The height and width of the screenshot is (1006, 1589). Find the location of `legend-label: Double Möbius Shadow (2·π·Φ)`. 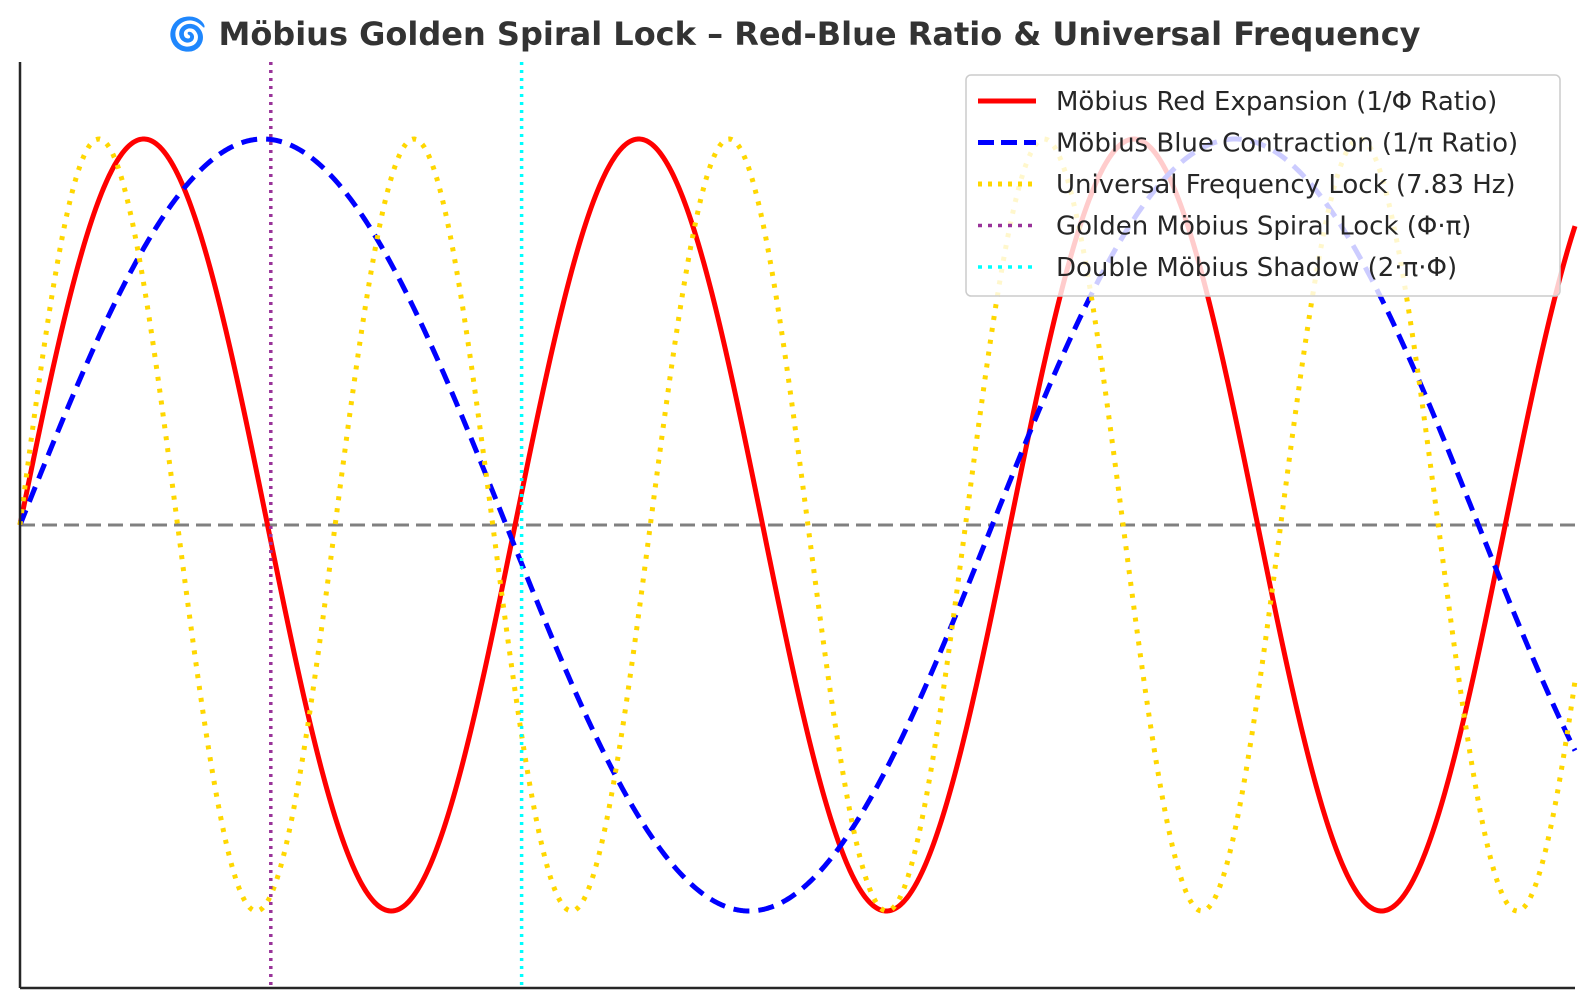

legend-label: Double Möbius Shadow (2·π·Φ) is located at coordinates (1256, 268).